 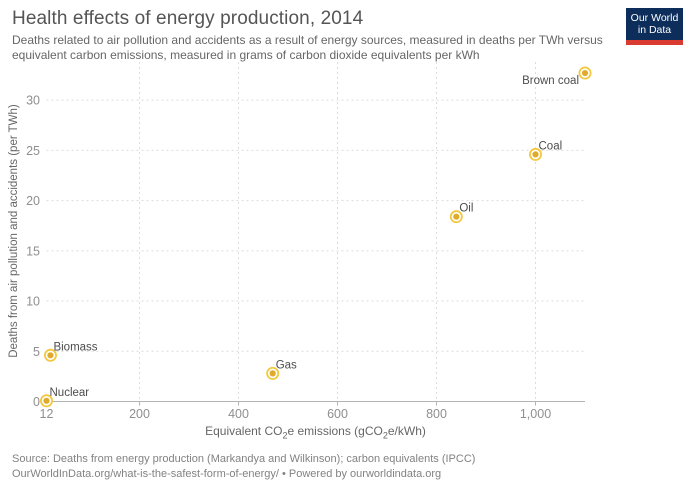 What do you see at coordinates (654, 30) in the screenshot?
I see `owid-logo-line-2: in Data` at bounding box center [654, 30].